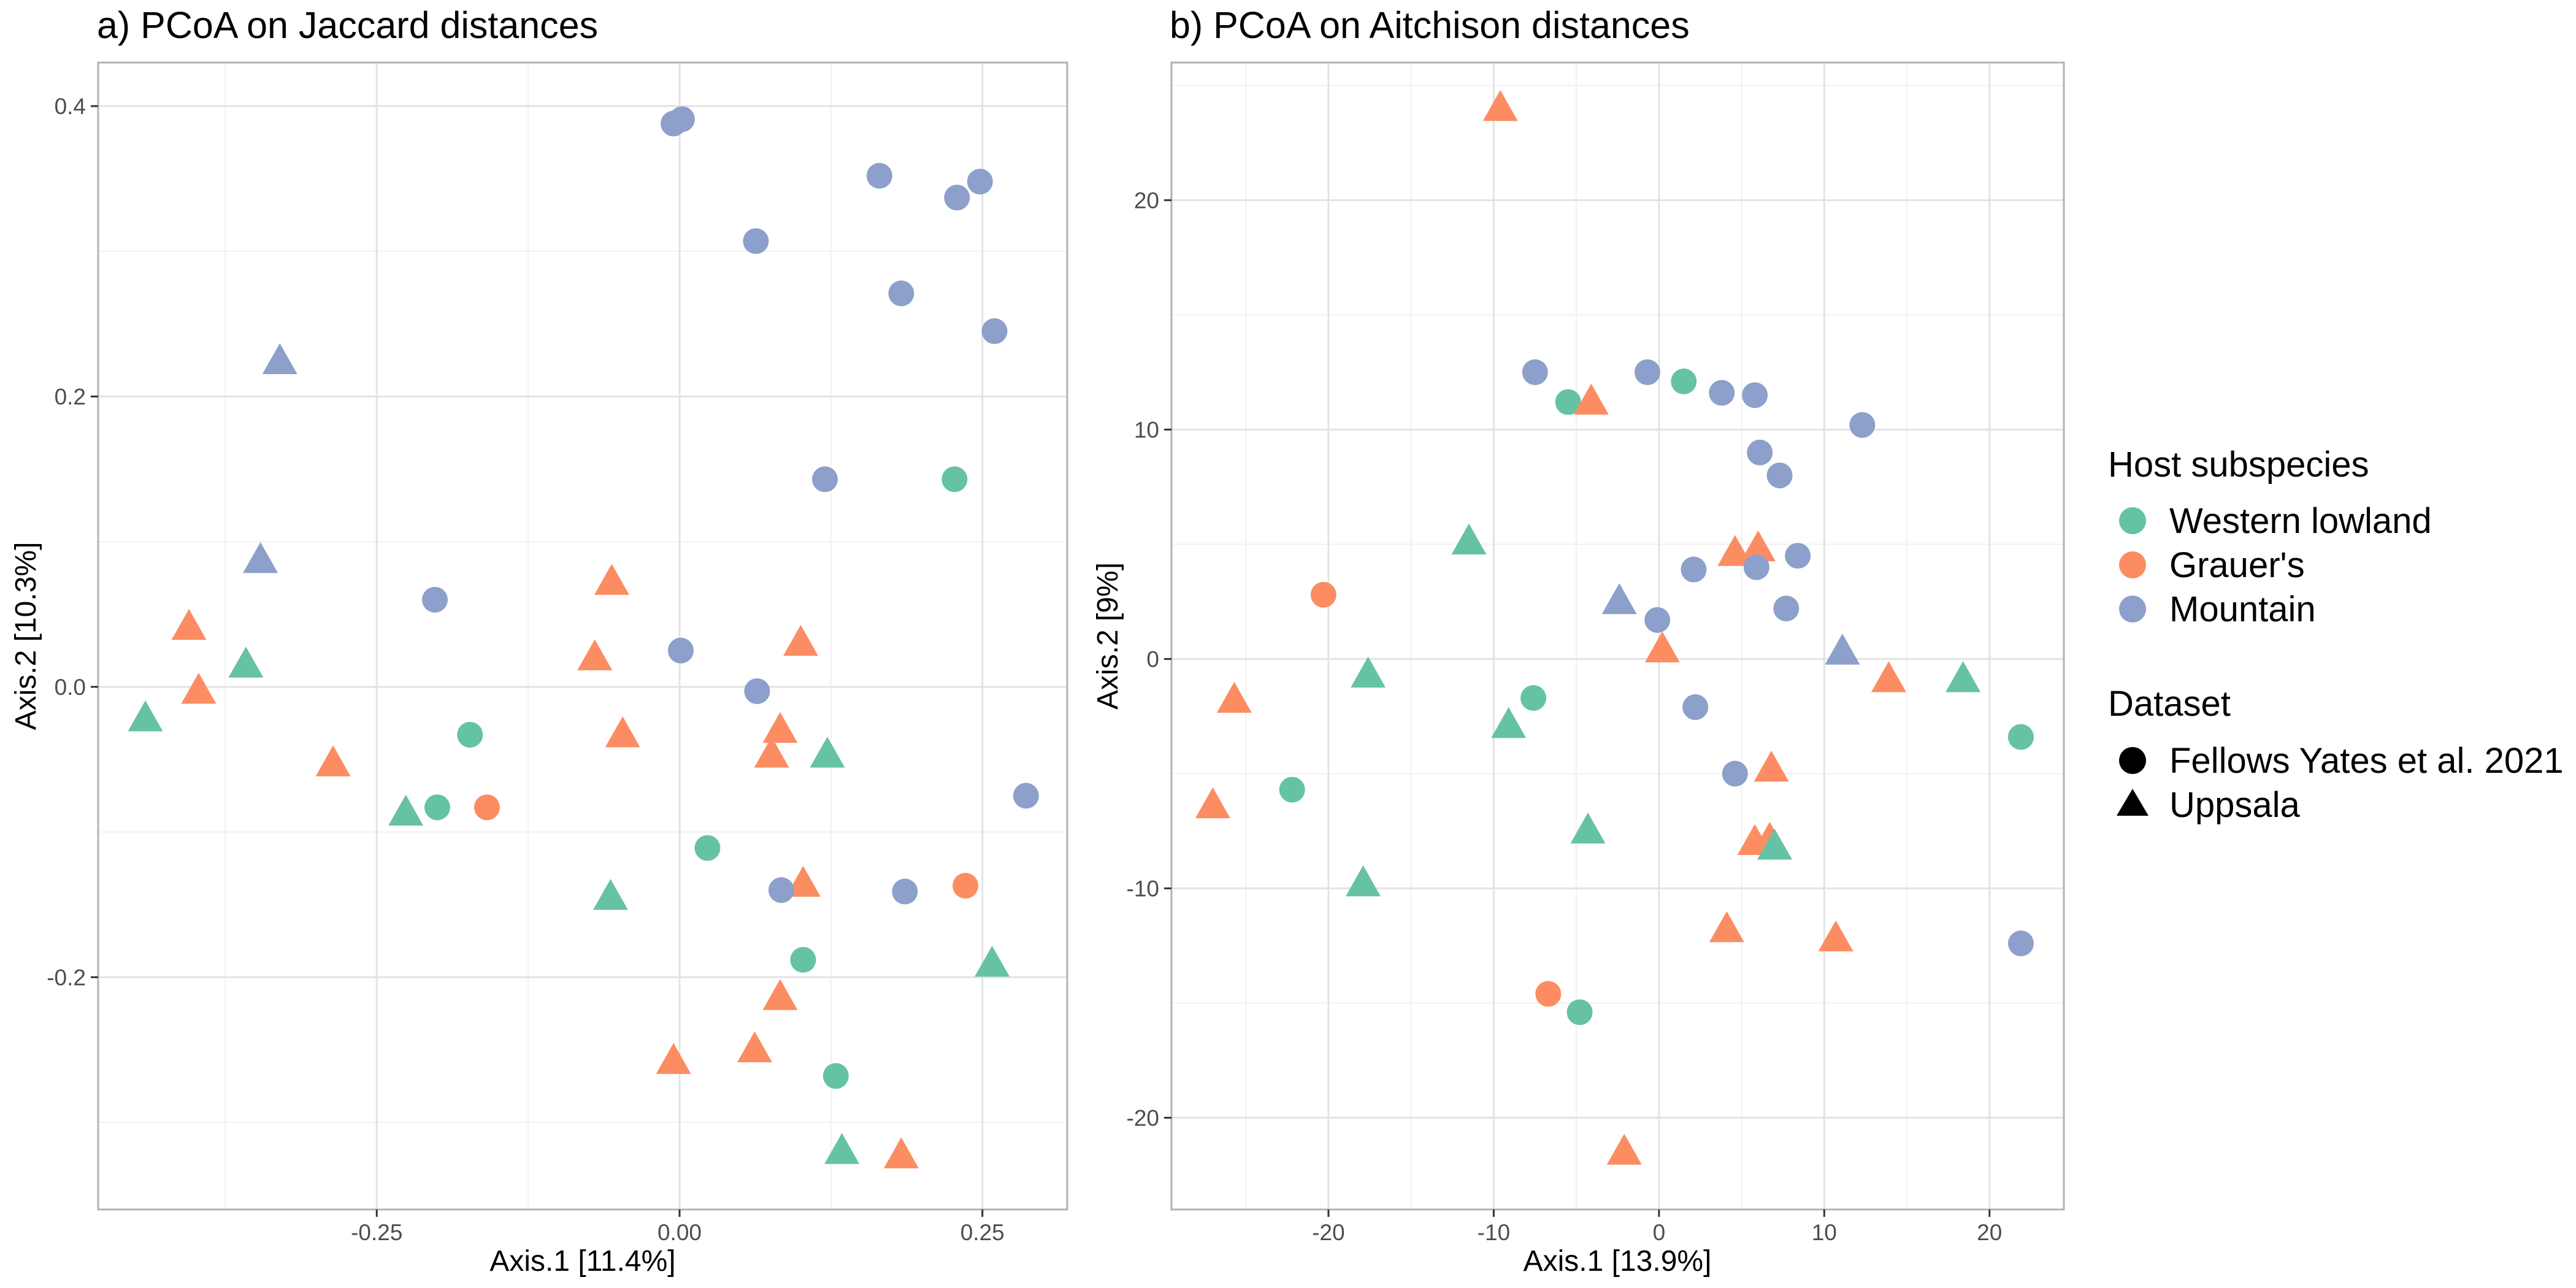 Image resolution: width=2576 pixels, height=1288 pixels. I want to click on panel-a-title: a) PCoA on Jaccard distances, so click(347, 25).